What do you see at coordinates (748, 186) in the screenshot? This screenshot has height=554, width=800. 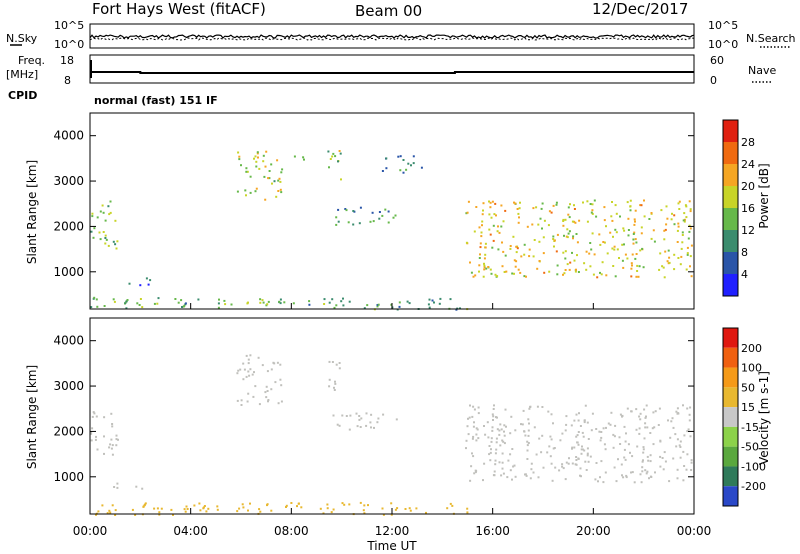 I see `colorbar-tick-label: 20` at bounding box center [748, 186].